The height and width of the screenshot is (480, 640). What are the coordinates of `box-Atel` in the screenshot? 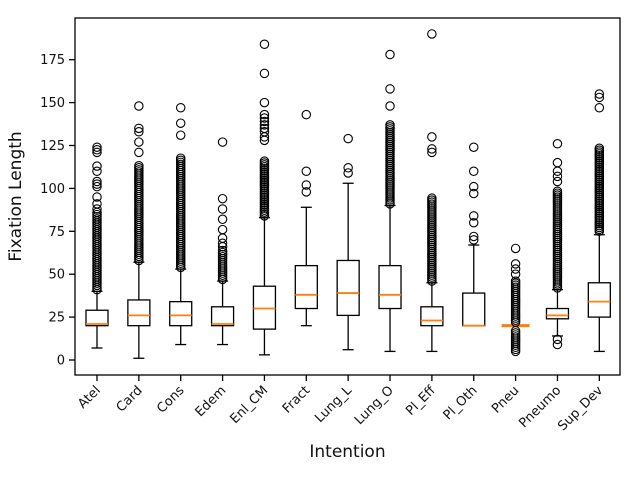 It's located at (97, 245).